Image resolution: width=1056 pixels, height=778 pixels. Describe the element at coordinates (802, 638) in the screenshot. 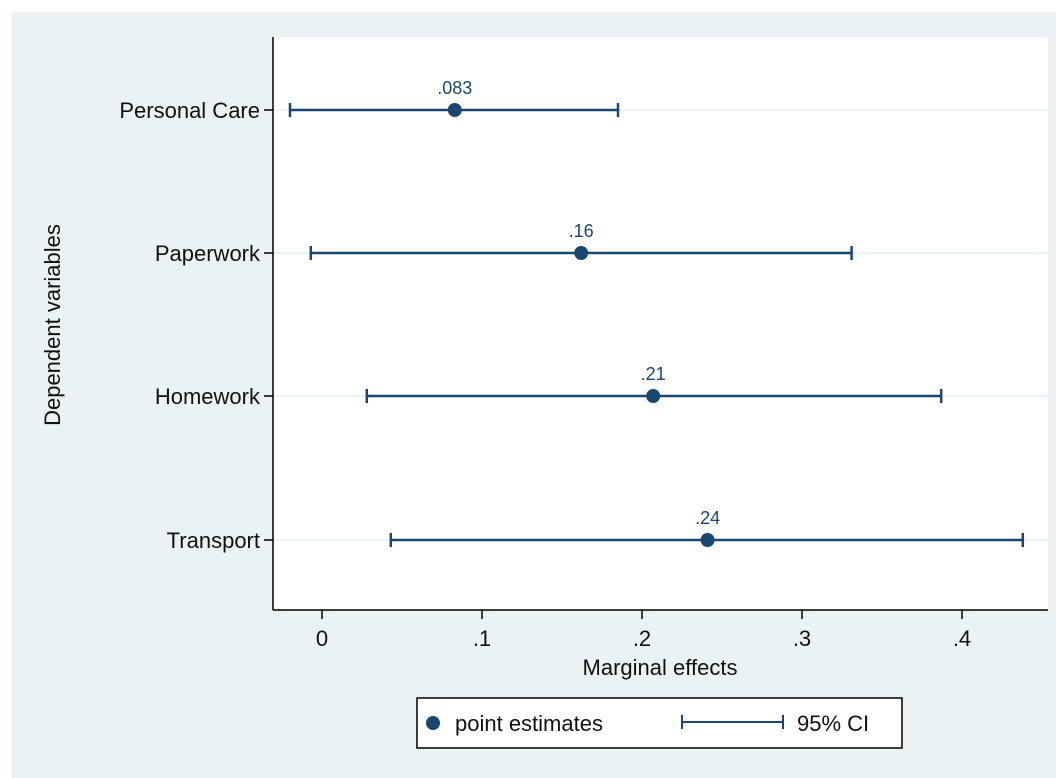

I see `x-tick-label: .3` at that location.